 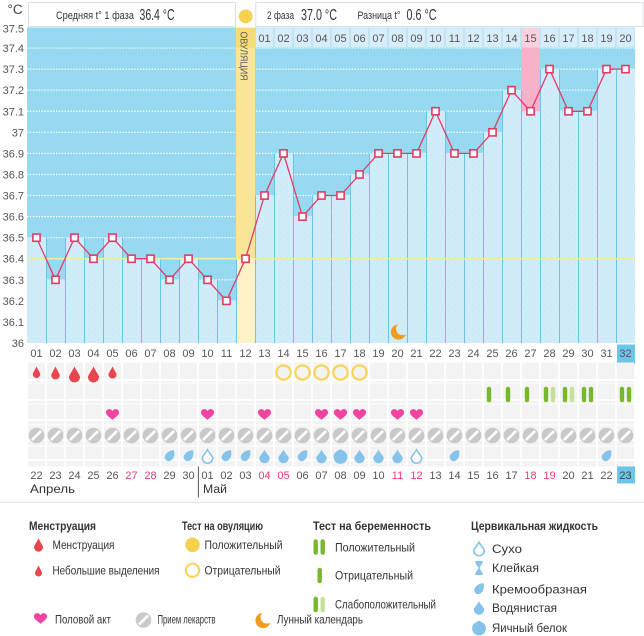 I want to click on svg-text: °C, so click(x=15, y=9).